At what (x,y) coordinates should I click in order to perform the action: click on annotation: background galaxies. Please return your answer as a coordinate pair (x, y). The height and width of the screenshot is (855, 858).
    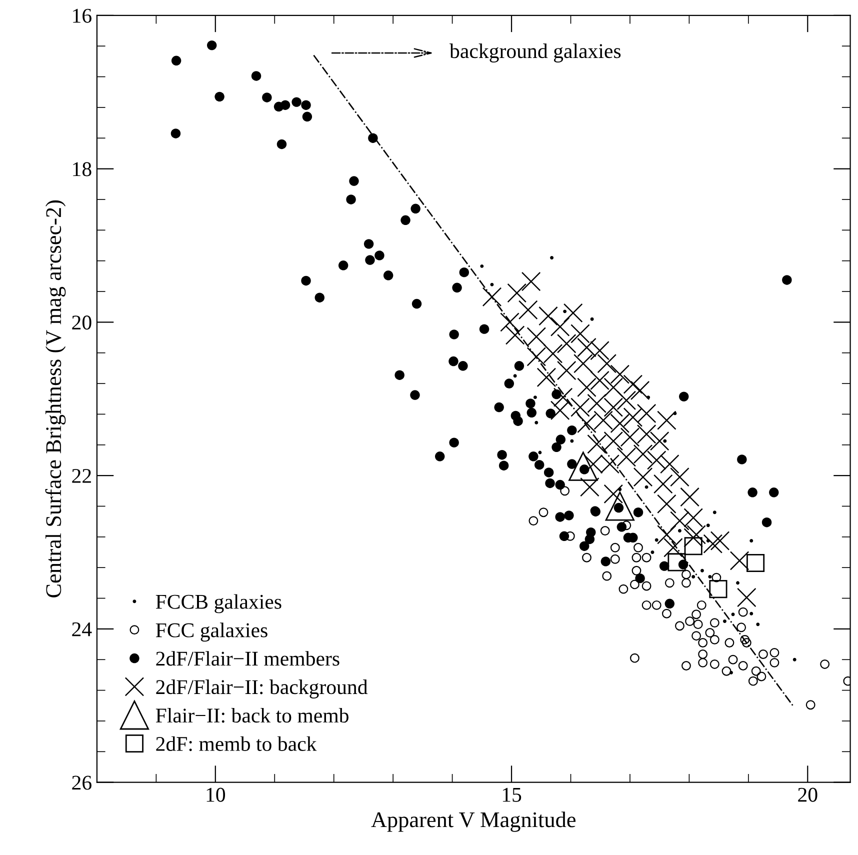
    Looking at the image, I should click on (535, 52).